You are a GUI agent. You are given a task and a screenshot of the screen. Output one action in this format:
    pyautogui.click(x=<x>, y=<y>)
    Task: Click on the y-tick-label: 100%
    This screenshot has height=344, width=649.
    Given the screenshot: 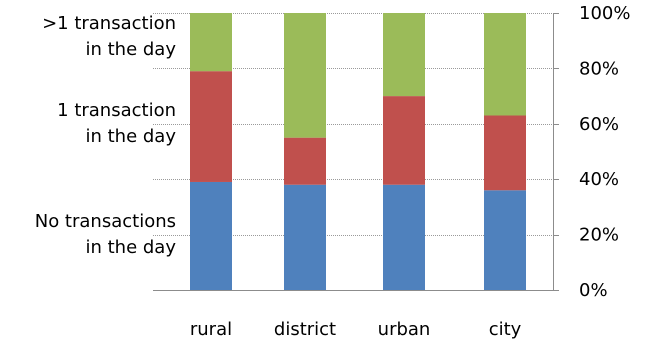 What is the action you would take?
    pyautogui.click(x=604, y=13)
    